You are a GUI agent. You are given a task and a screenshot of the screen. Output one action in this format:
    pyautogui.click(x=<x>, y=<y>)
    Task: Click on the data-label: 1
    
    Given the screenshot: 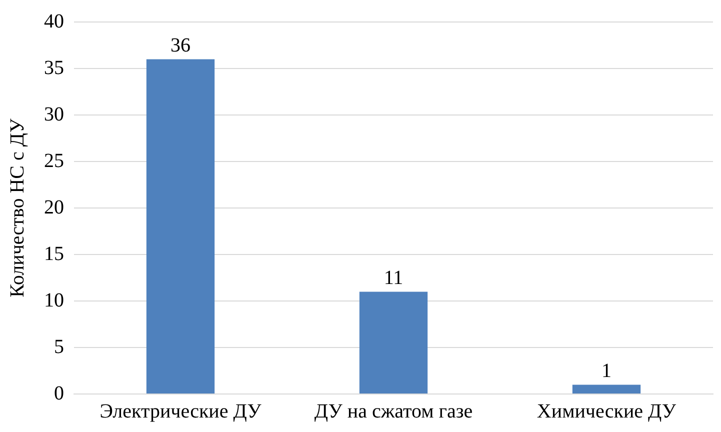 What is the action you would take?
    pyautogui.click(x=607, y=371)
    